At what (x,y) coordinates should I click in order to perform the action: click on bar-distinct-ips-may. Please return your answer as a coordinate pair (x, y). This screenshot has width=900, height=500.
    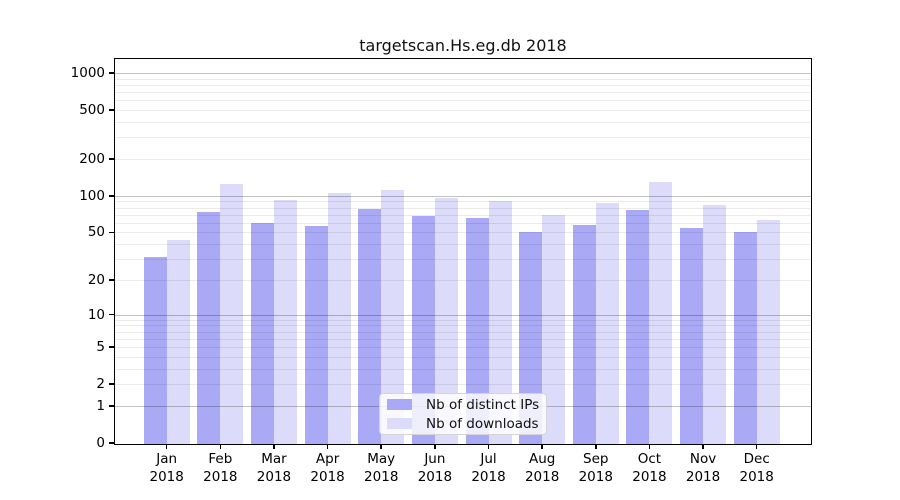
    Looking at the image, I should click on (370, 326).